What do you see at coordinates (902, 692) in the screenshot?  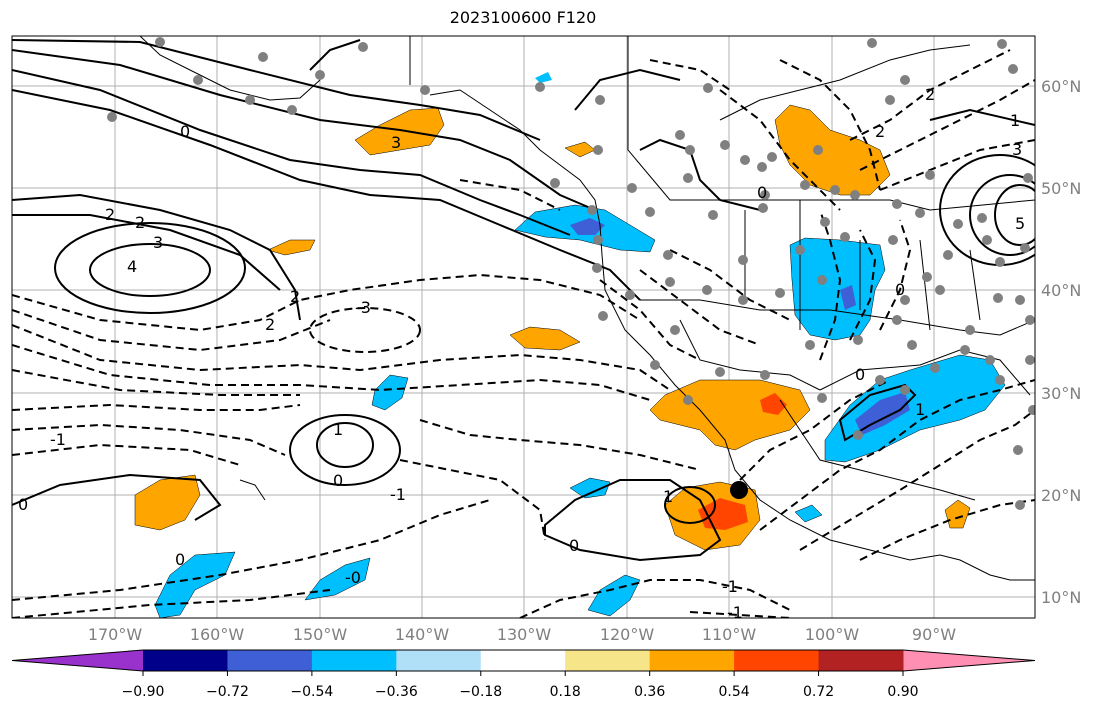 I see `colorbar-tick-label: 0.90` at bounding box center [902, 692].